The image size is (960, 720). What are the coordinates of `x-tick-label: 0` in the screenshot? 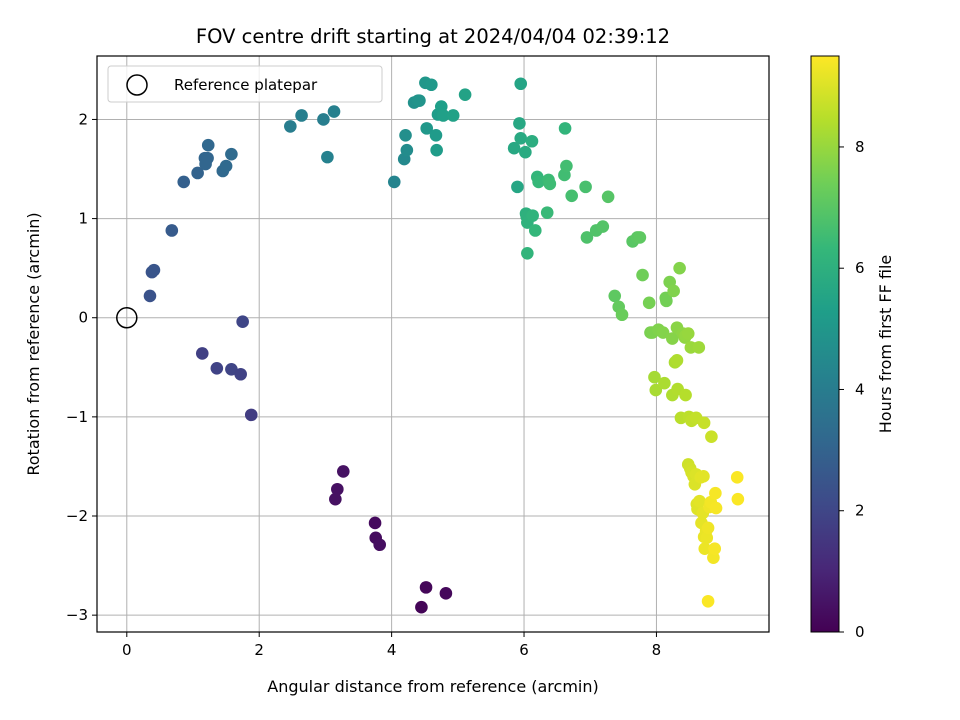 It's located at (127, 650).